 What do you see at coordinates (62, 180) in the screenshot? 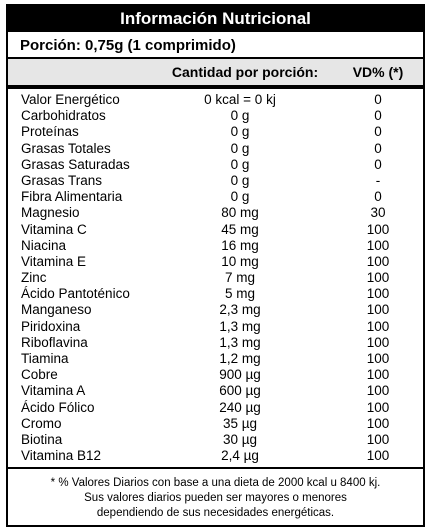
I see `nutrient: Grasas Trans` at bounding box center [62, 180].